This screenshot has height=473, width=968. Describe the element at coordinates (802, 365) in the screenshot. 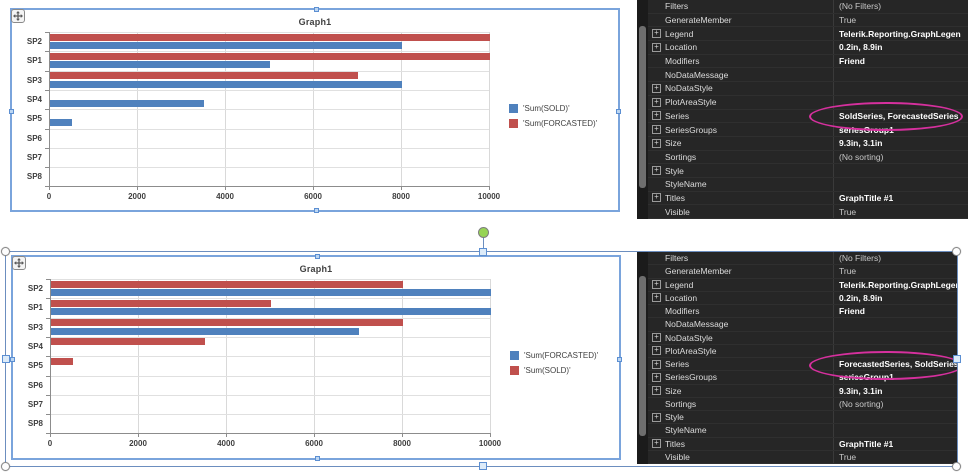

I see `property-row-series: + Series ForecastedSeries, SoldSeries` at that location.